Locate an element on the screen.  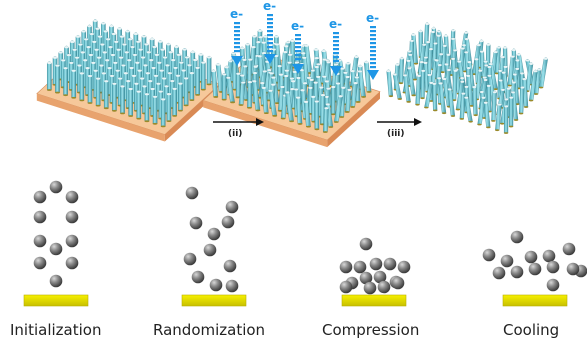
stage-initialization-diagram is located at coordinates (56, 243).